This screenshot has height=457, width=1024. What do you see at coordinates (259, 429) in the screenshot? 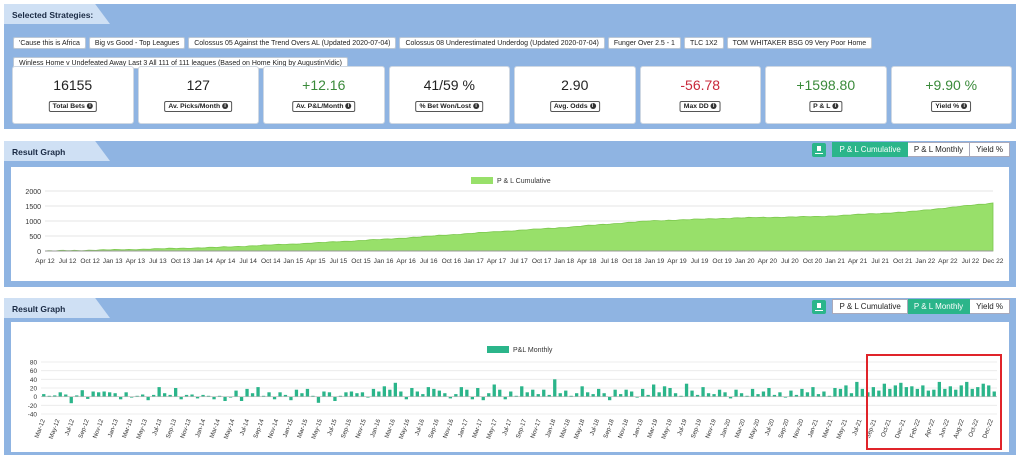
I see `x-tick-label: Sep-14` at bounding box center [259, 429].